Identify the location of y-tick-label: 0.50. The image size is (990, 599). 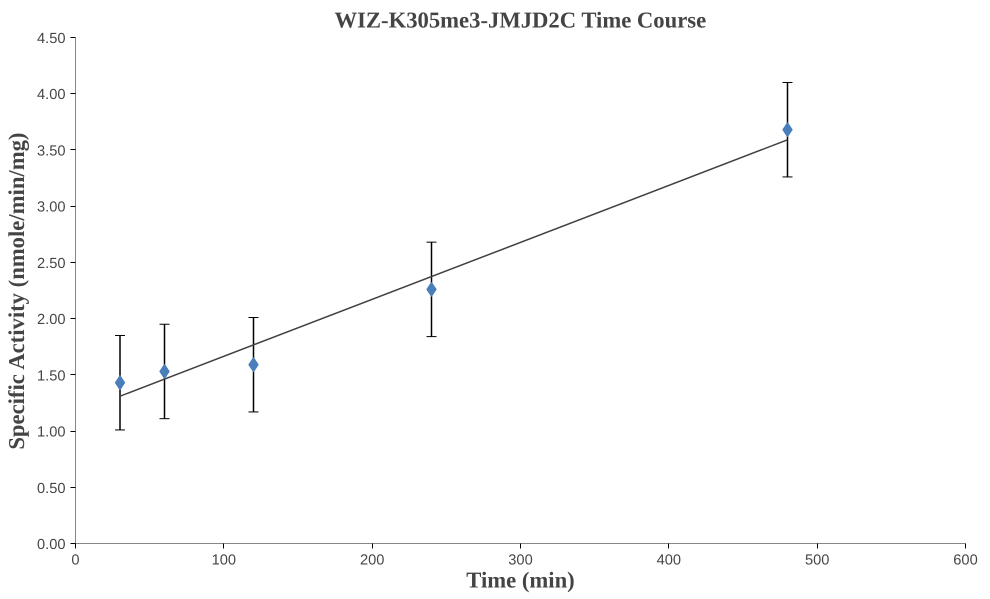
(51, 488).